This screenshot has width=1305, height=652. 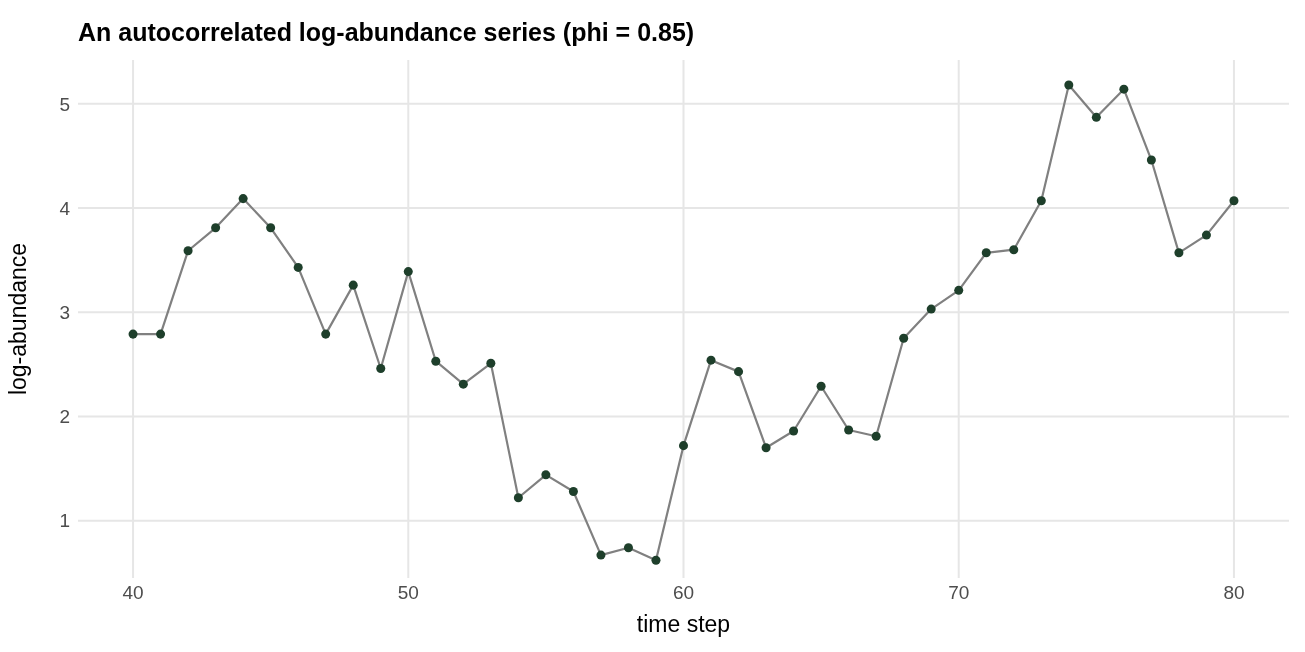 What do you see at coordinates (133, 593) in the screenshot?
I see `x-tick-label: 40` at bounding box center [133, 593].